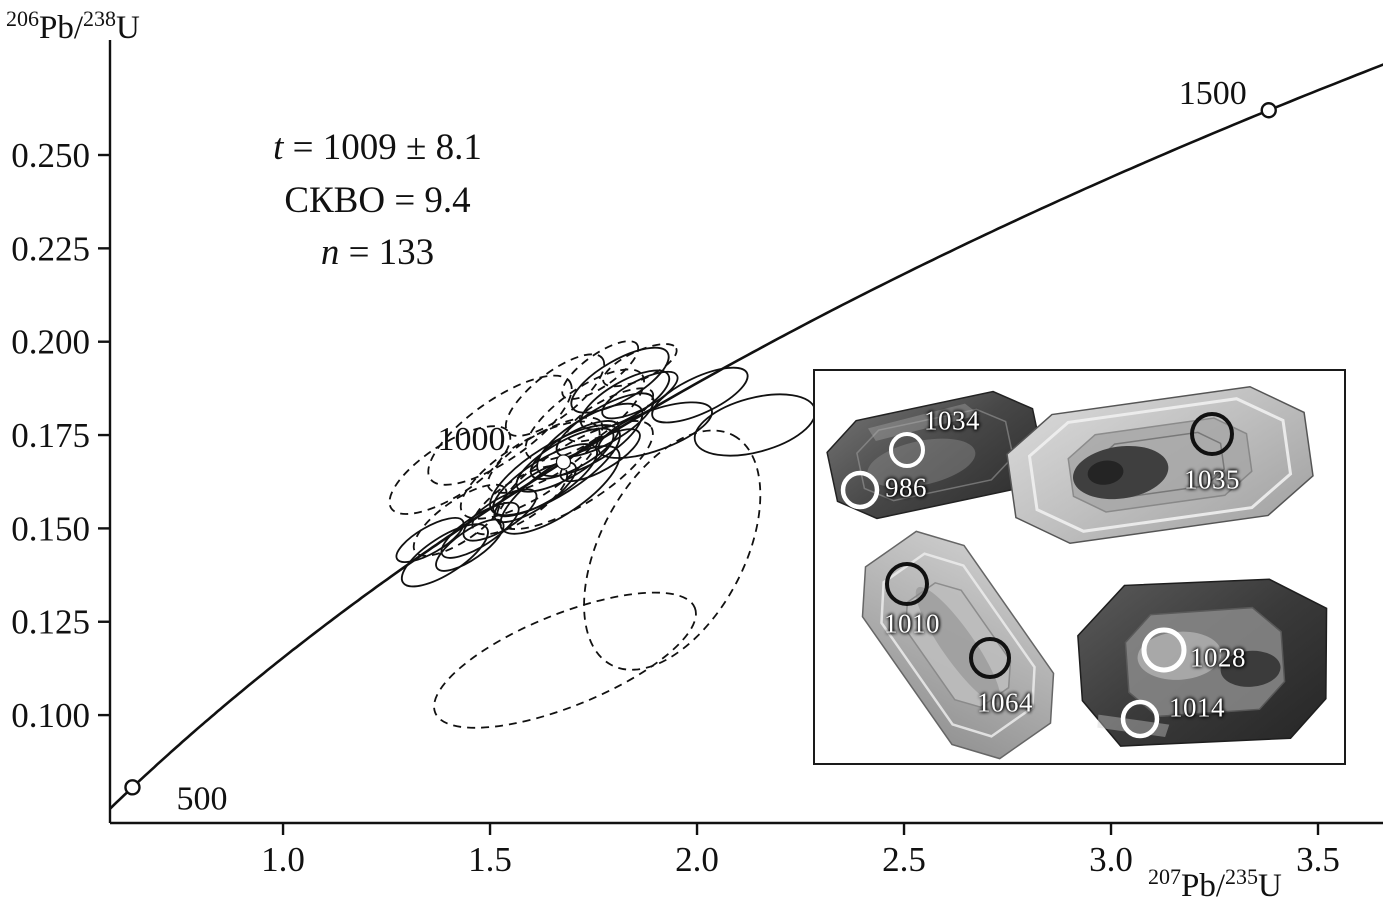  I want to click on error-ellipses, so click(602, 534).